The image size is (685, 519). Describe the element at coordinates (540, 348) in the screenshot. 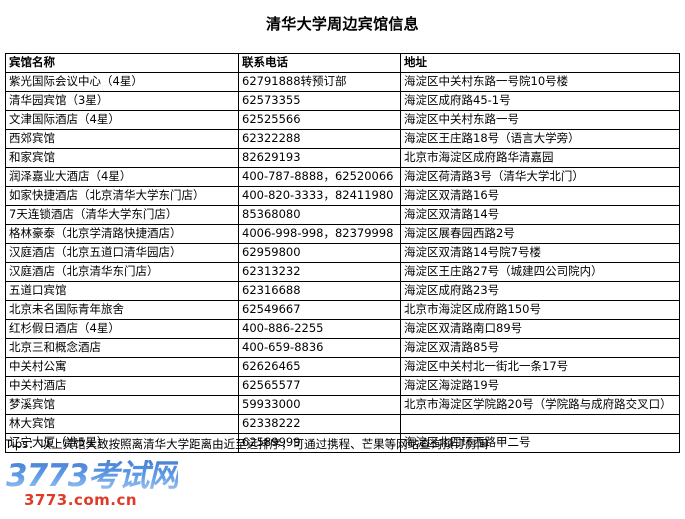

I see `cell-address: 海淀区双清路85号` at that location.